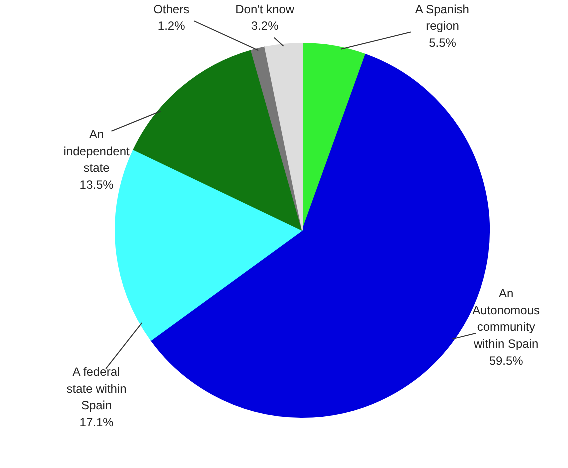 Image resolution: width=568 pixels, height=468 pixels. What do you see at coordinates (265, 26) in the screenshot?
I see `data-label: 3.2%` at bounding box center [265, 26].